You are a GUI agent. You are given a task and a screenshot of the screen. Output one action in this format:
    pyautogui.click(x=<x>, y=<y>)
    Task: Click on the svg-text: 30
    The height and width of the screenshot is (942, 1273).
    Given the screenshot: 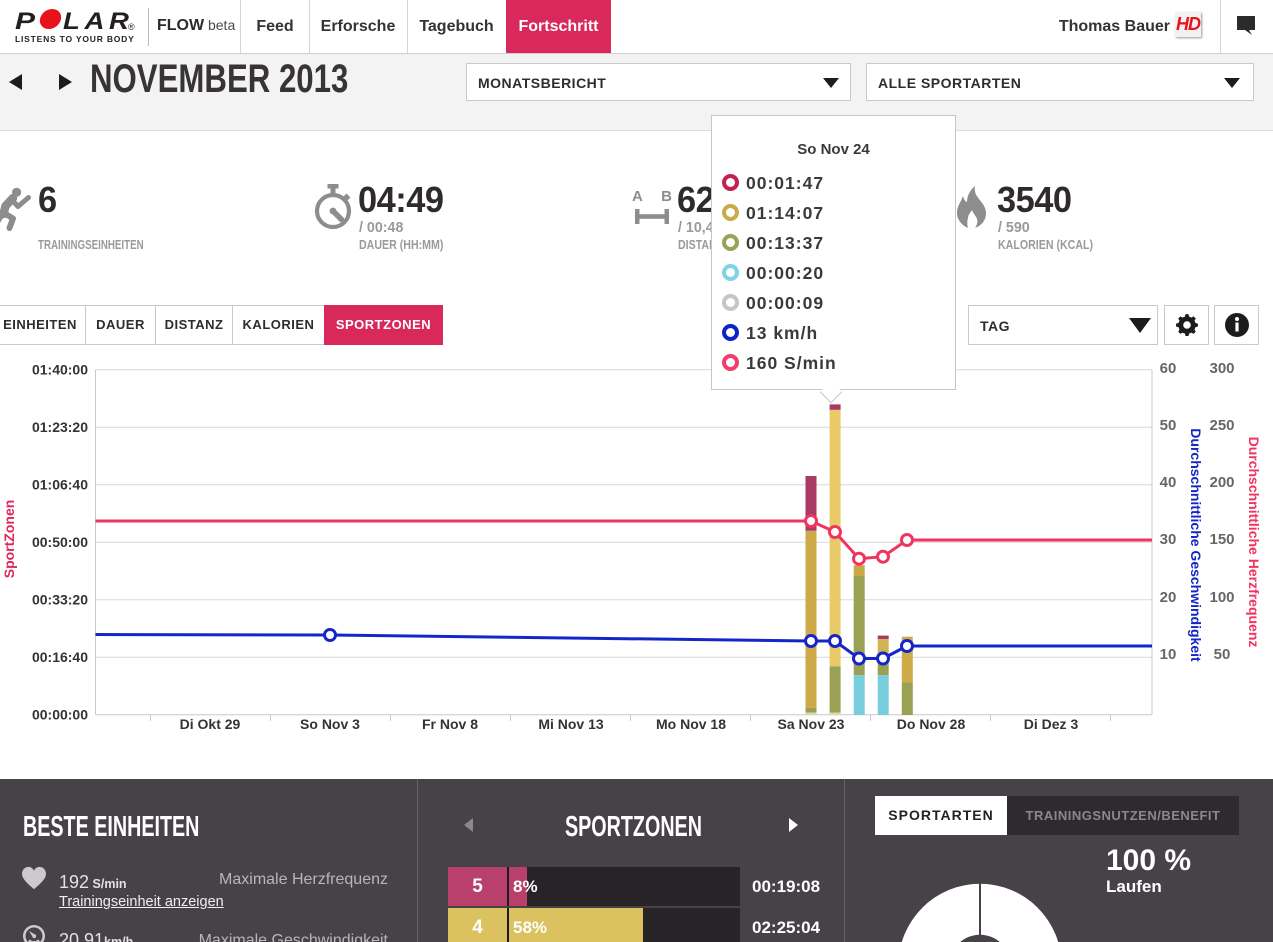 What is the action you would take?
    pyautogui.click(x=1168, y=539)
    